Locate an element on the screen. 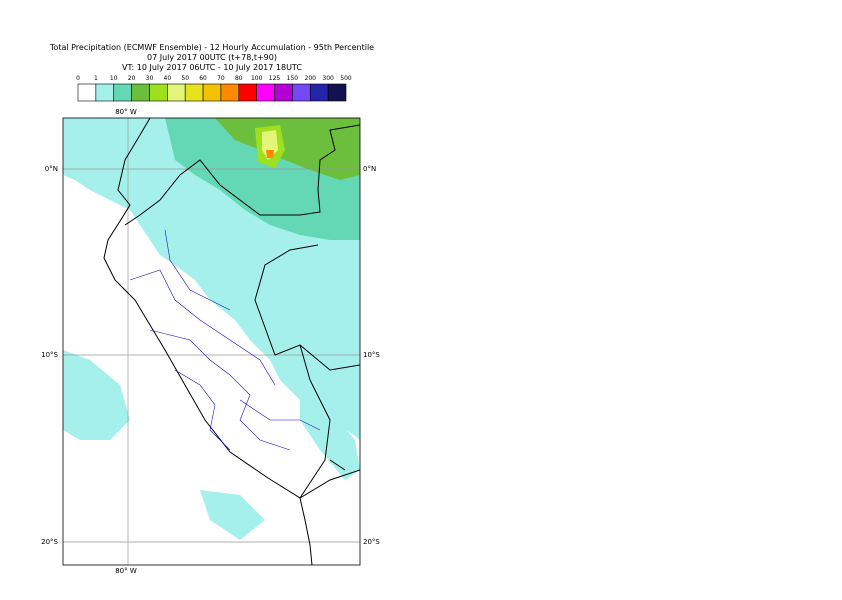 Image resolution: width=842 pixels, height=600 pixels. legend-label: 60 is located at coordinates (203, 78).